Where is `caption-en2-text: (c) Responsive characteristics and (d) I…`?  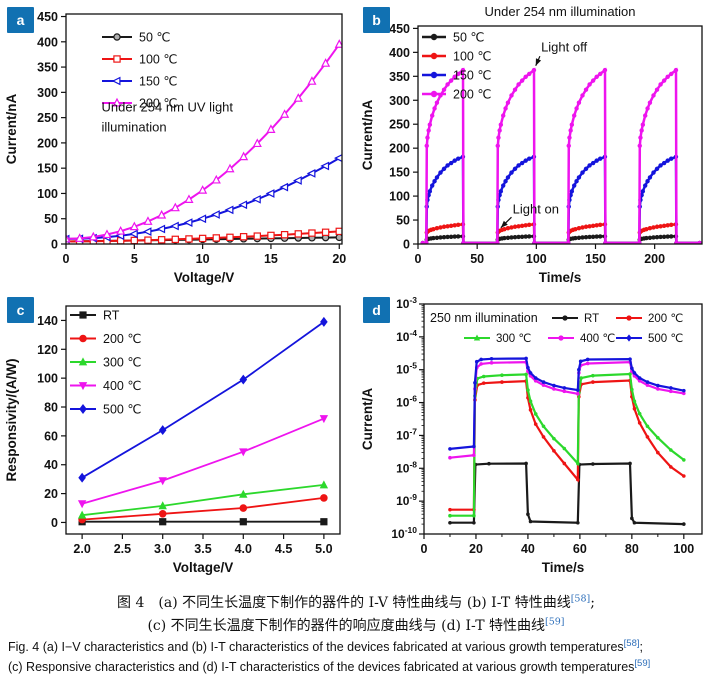
caption-en2-text: (c) Responsive characteristics and (d) I… is located at coordinates (321, 667).